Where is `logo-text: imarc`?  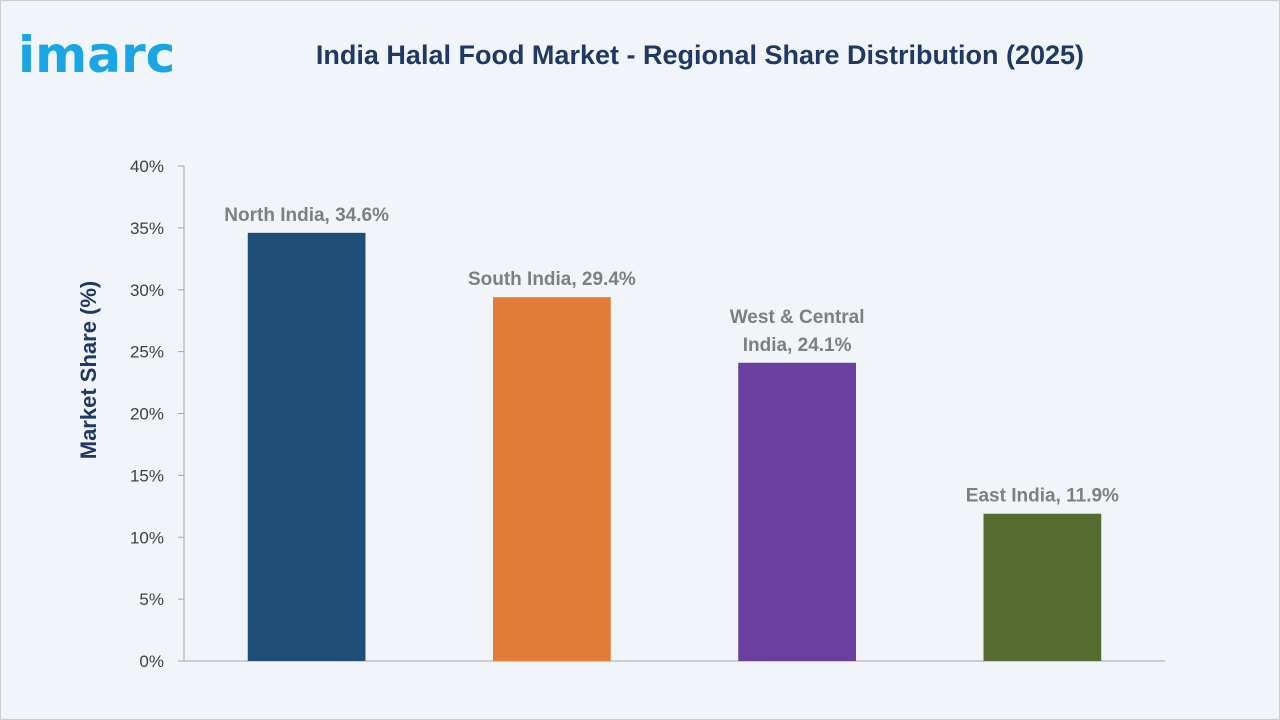 logo-text: imarc is located at coordinates (96, 55).